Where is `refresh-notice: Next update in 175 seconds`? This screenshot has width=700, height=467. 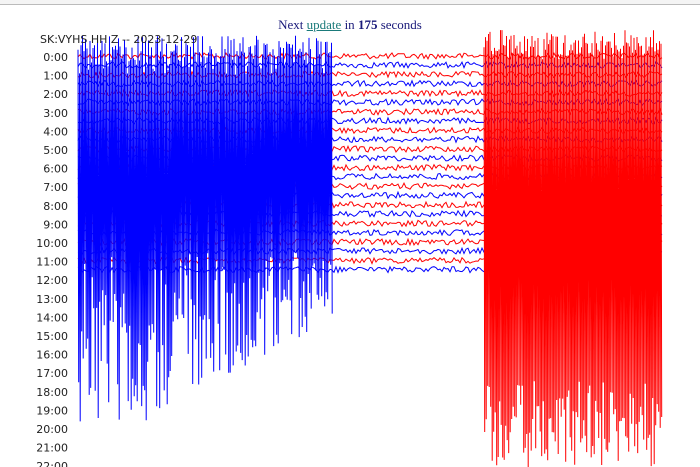 refresh-notice: Next update in 175 seconds is located at coordinates (350, 25).